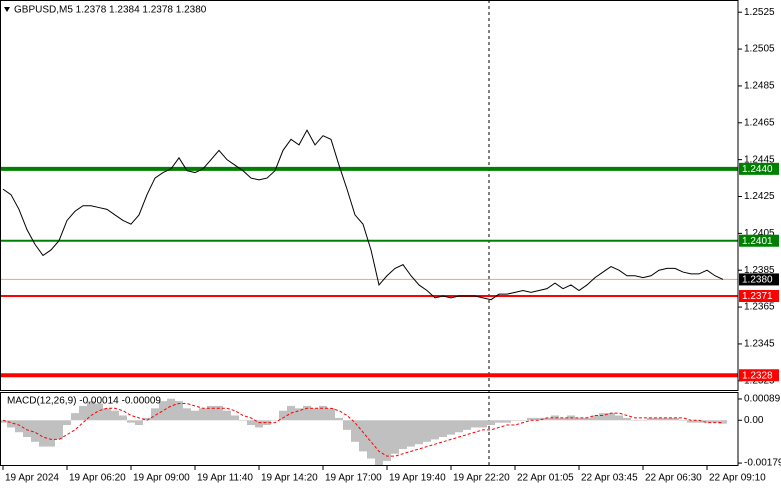  What do you see at coordinates (759, 86) in the screenshot?
I see `y-tick-label: 1.2485` at bounding box center [759, 86].